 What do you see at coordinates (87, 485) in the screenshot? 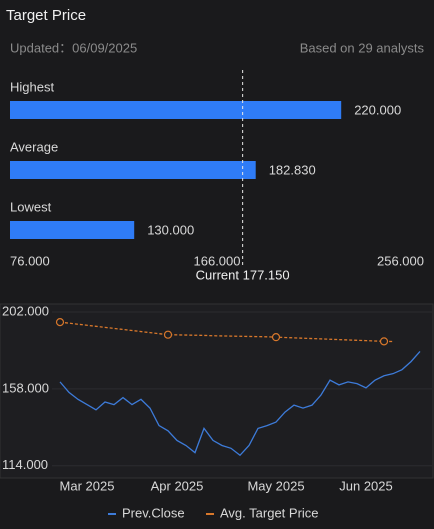
I see `x-tick-label: Mar 2025` at bounding box center [87, 485].